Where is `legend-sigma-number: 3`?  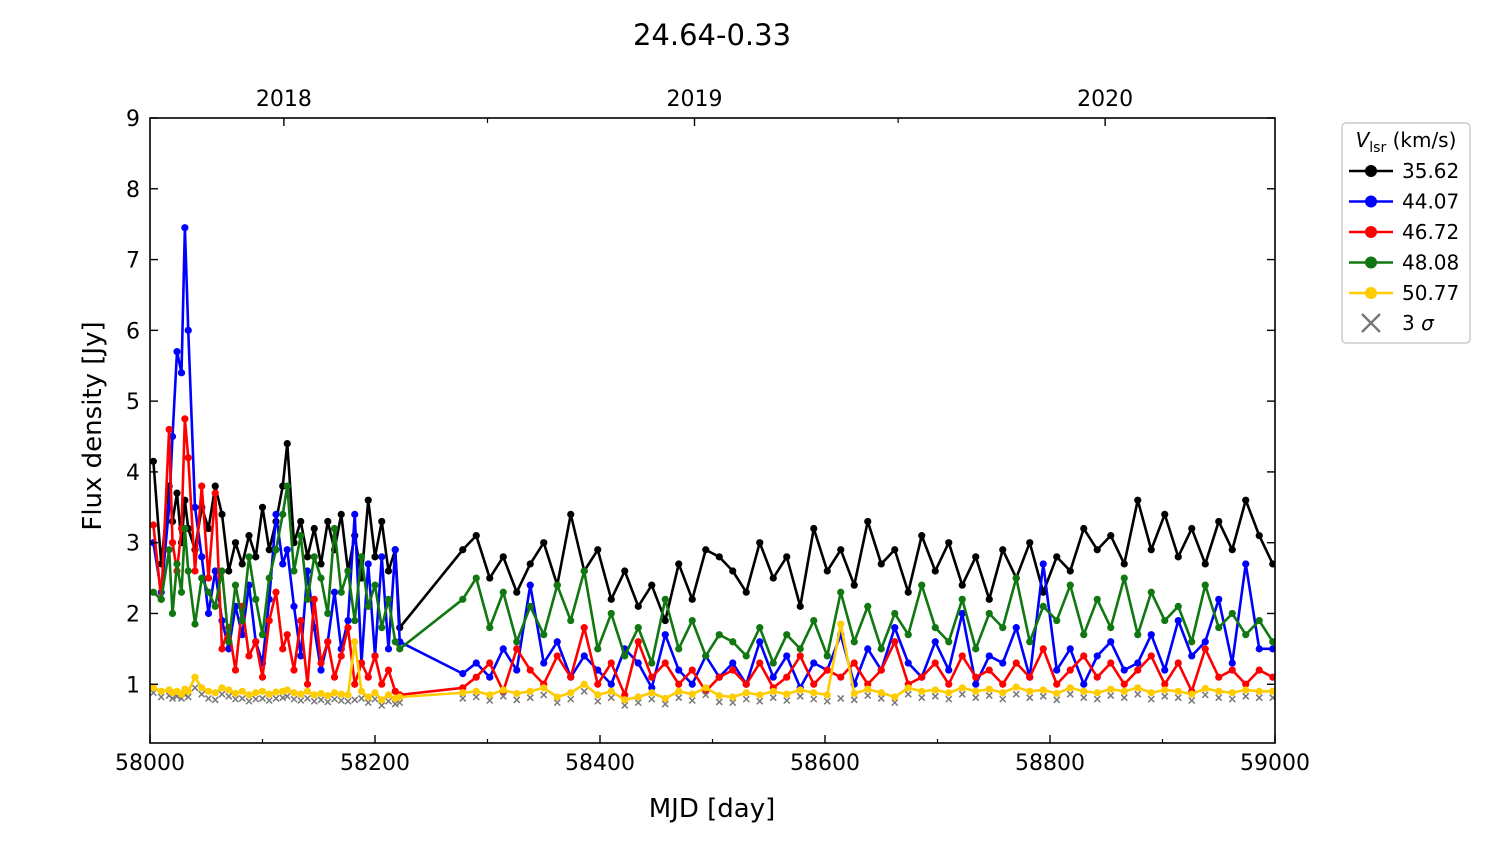 legend-sigma-number: 3 is located at coordinates (1411, 323).